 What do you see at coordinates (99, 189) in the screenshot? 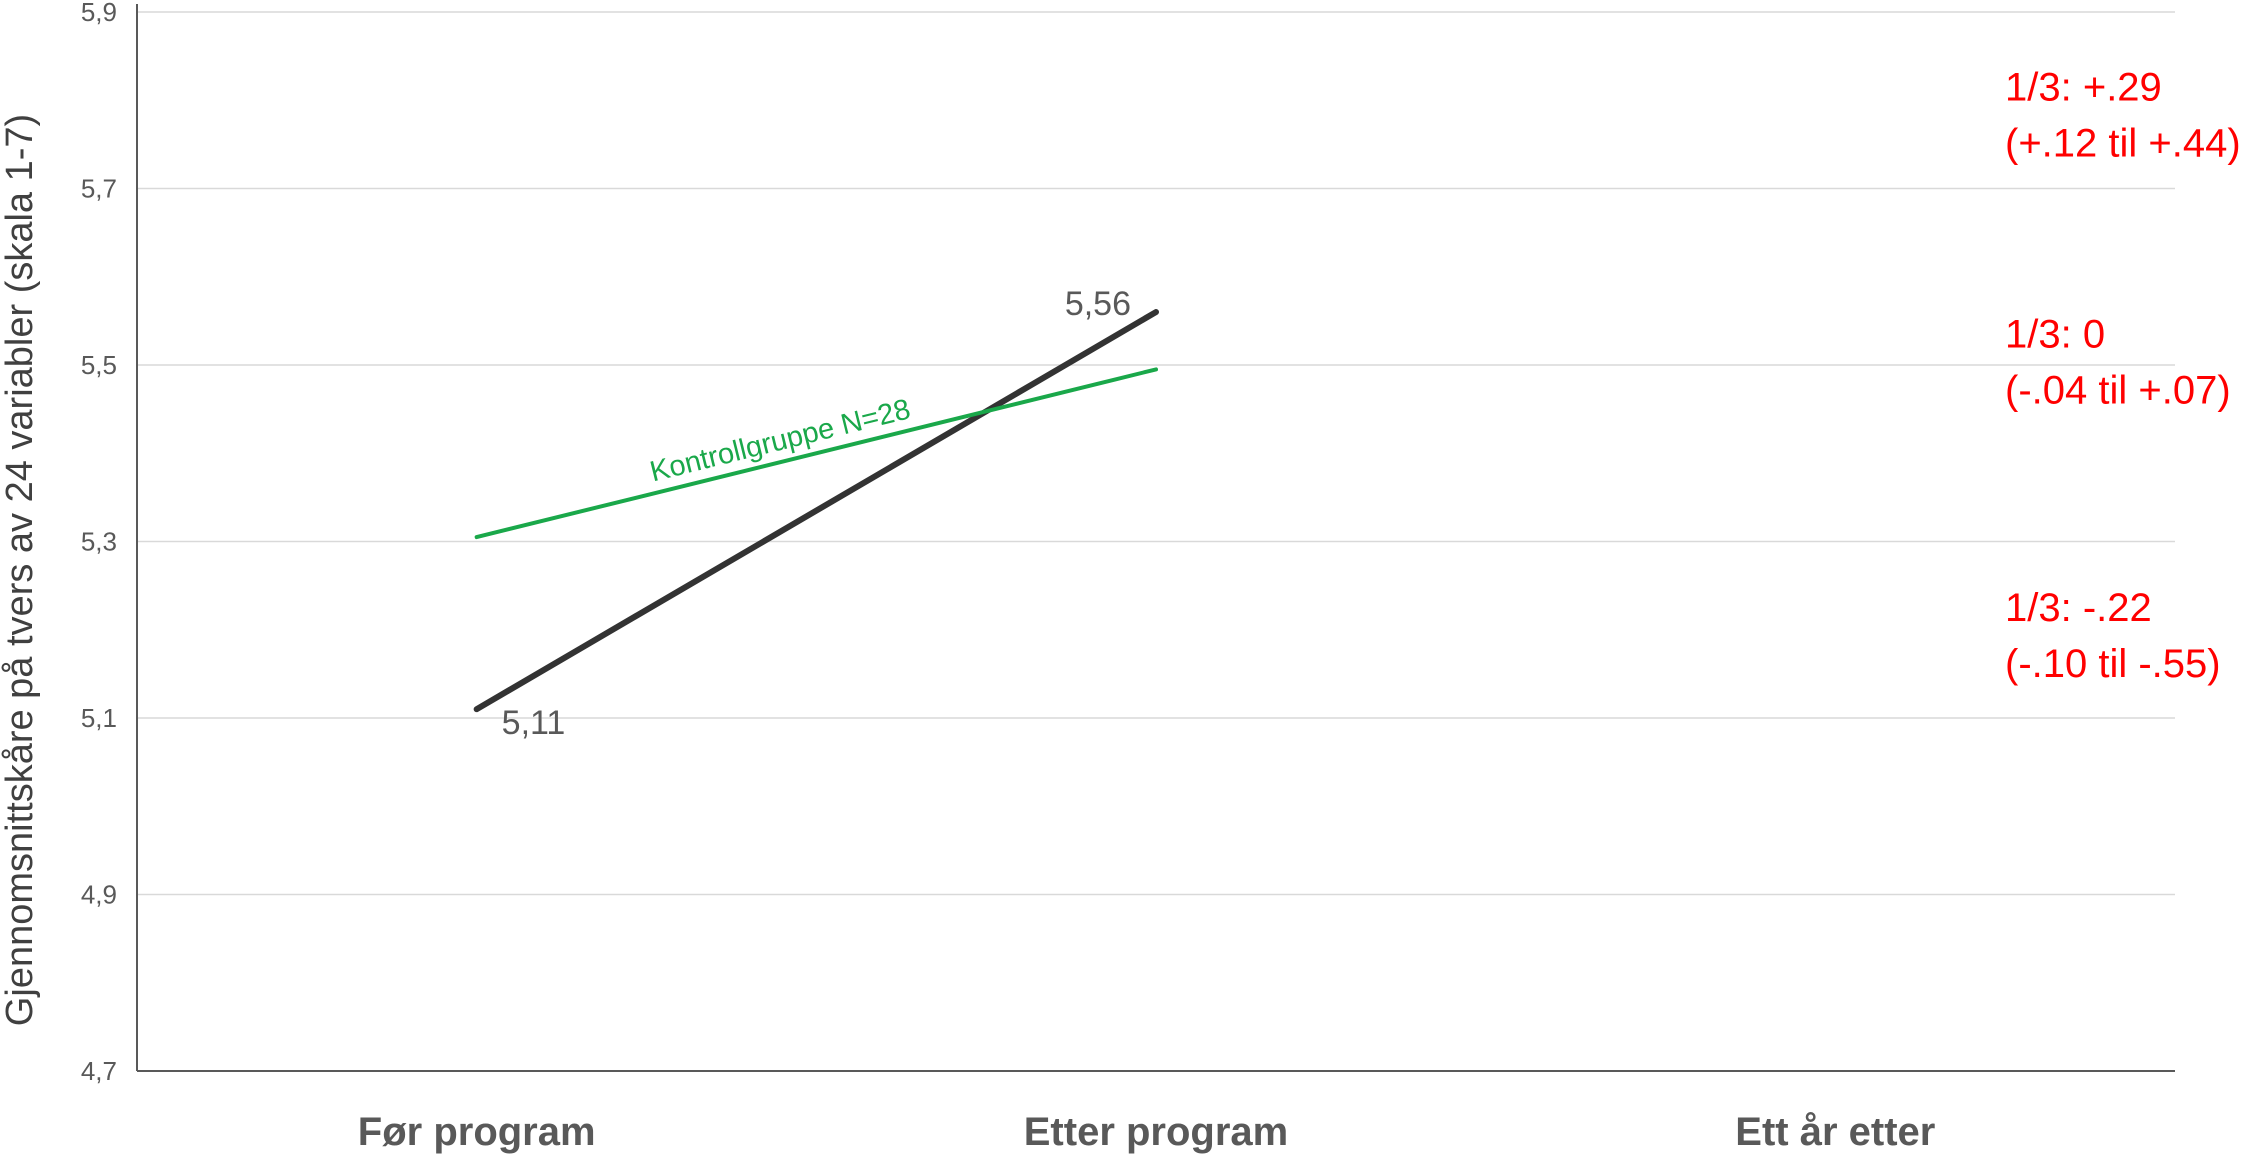
I see `y-tick-label: 5,7` at bounding box center [99, 189].